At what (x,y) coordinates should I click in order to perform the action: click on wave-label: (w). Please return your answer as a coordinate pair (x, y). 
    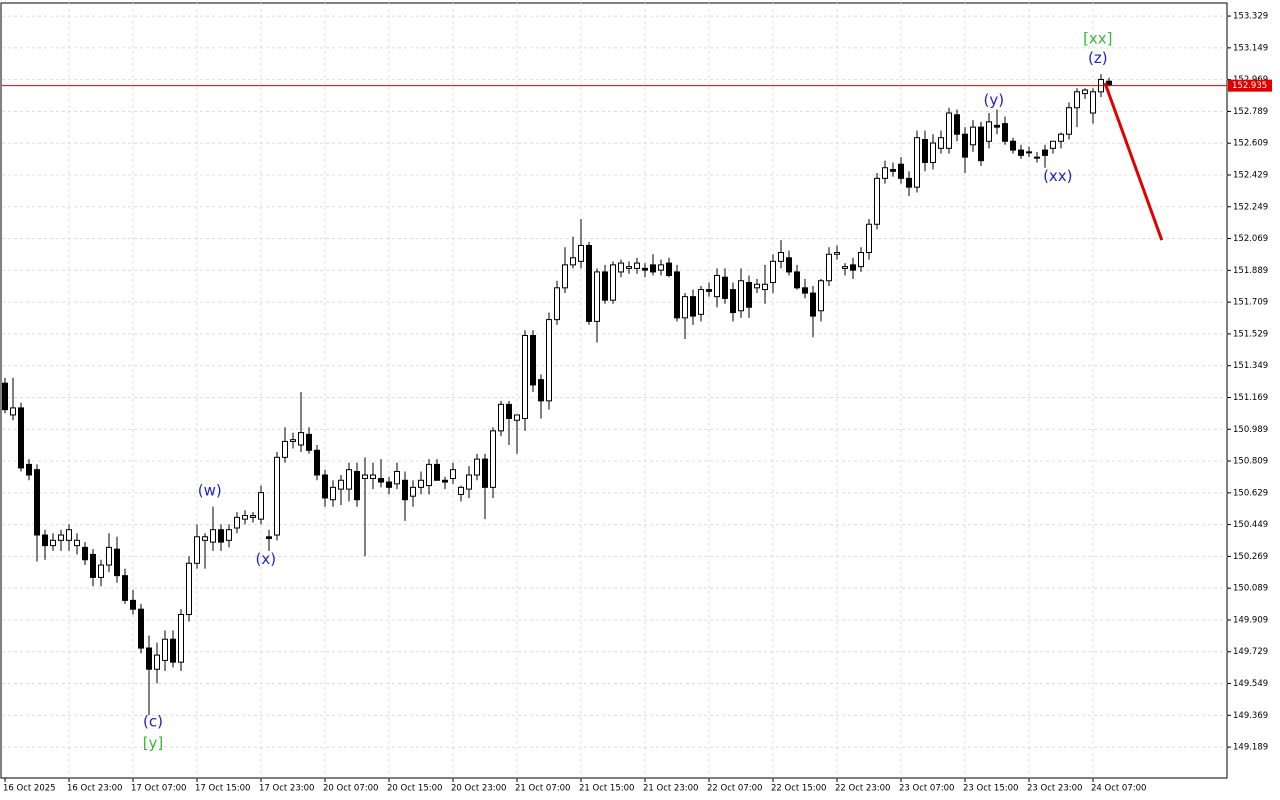
    Looking at the image, I should click on (210, 490).